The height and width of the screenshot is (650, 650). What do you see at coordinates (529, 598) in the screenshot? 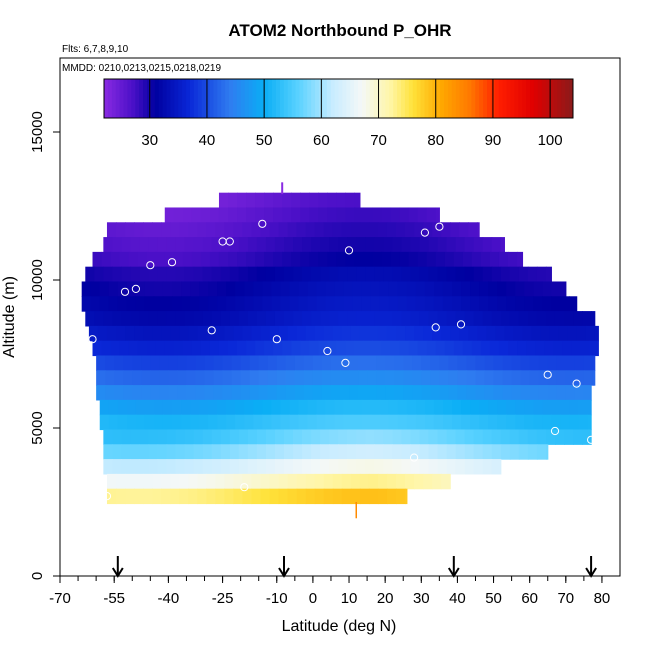
I see `x-tick-label: 60` at bounding box center [529, 598].